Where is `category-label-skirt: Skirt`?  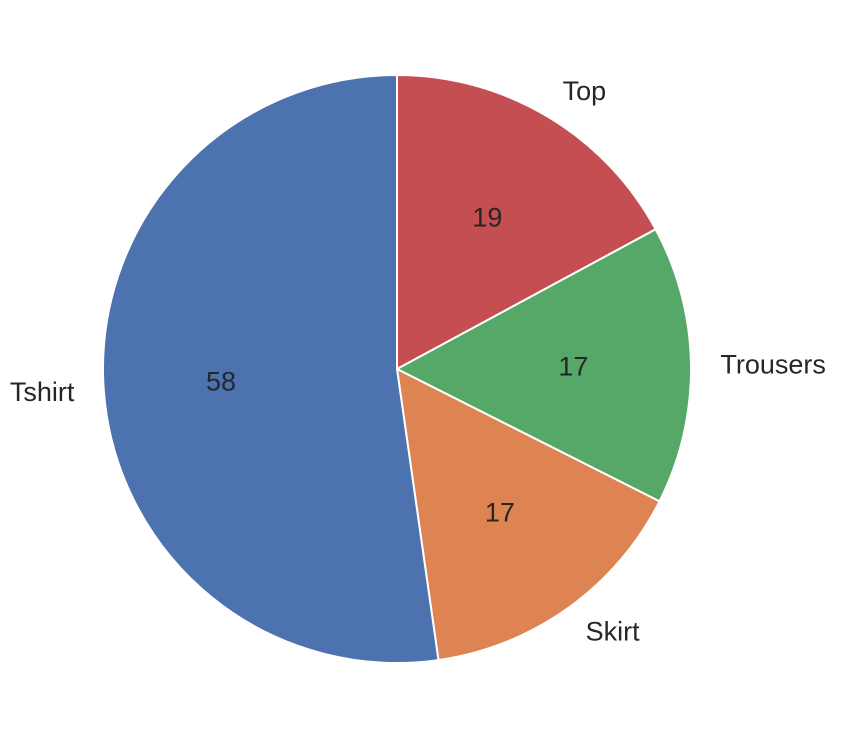
category-label-skirt: Skirt is located at coordinates (613, 632).